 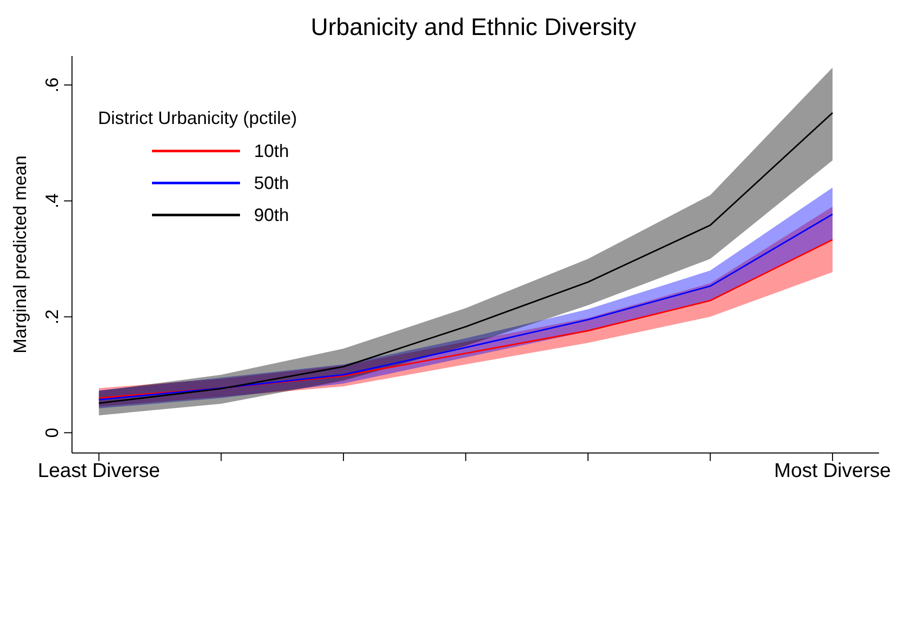 What do you see at coordinates (198, 118) in the screenshot?
I see `legend-title: District Urbanicity (pctile)` at bounding box center [198, 118].